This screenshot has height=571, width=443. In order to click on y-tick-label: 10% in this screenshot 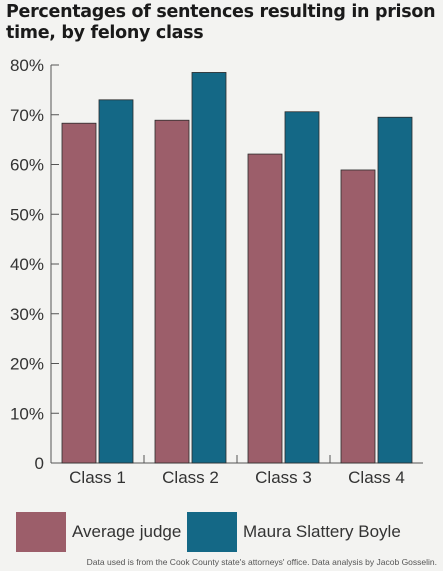, I will do `click(27, 413)`.